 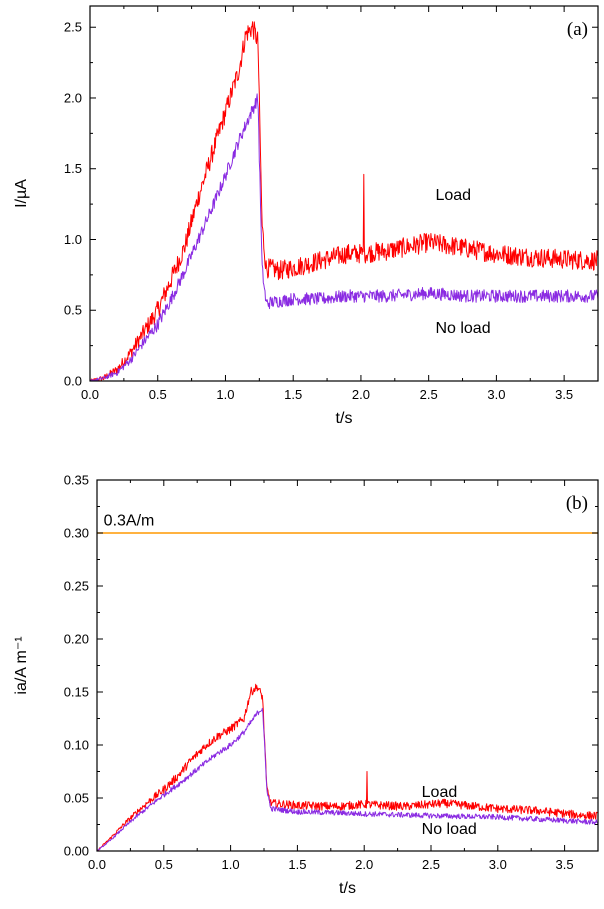 What do you see at coordinates (76, 480) in the screenshot?
I see `y-tick-label: 0.35` at bounding box center [76, 480].